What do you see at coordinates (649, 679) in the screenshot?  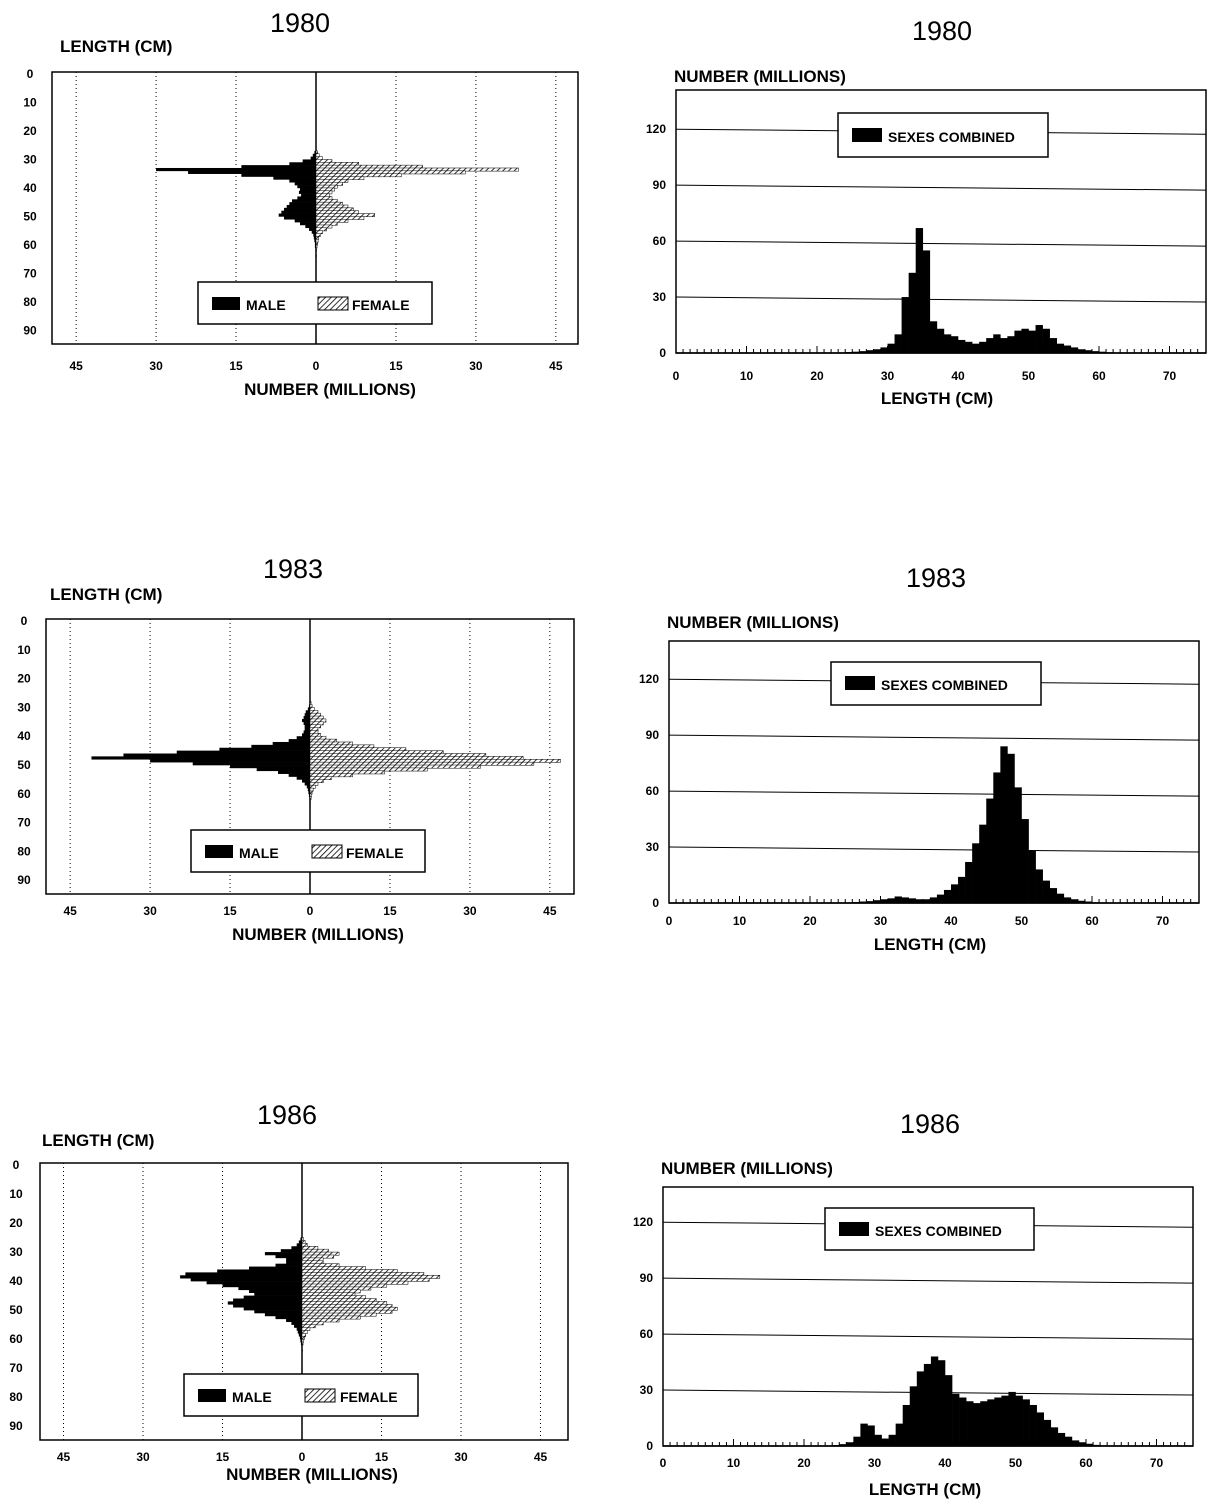 I see `y-tick-label: 120` at bounding box center [649, 679].